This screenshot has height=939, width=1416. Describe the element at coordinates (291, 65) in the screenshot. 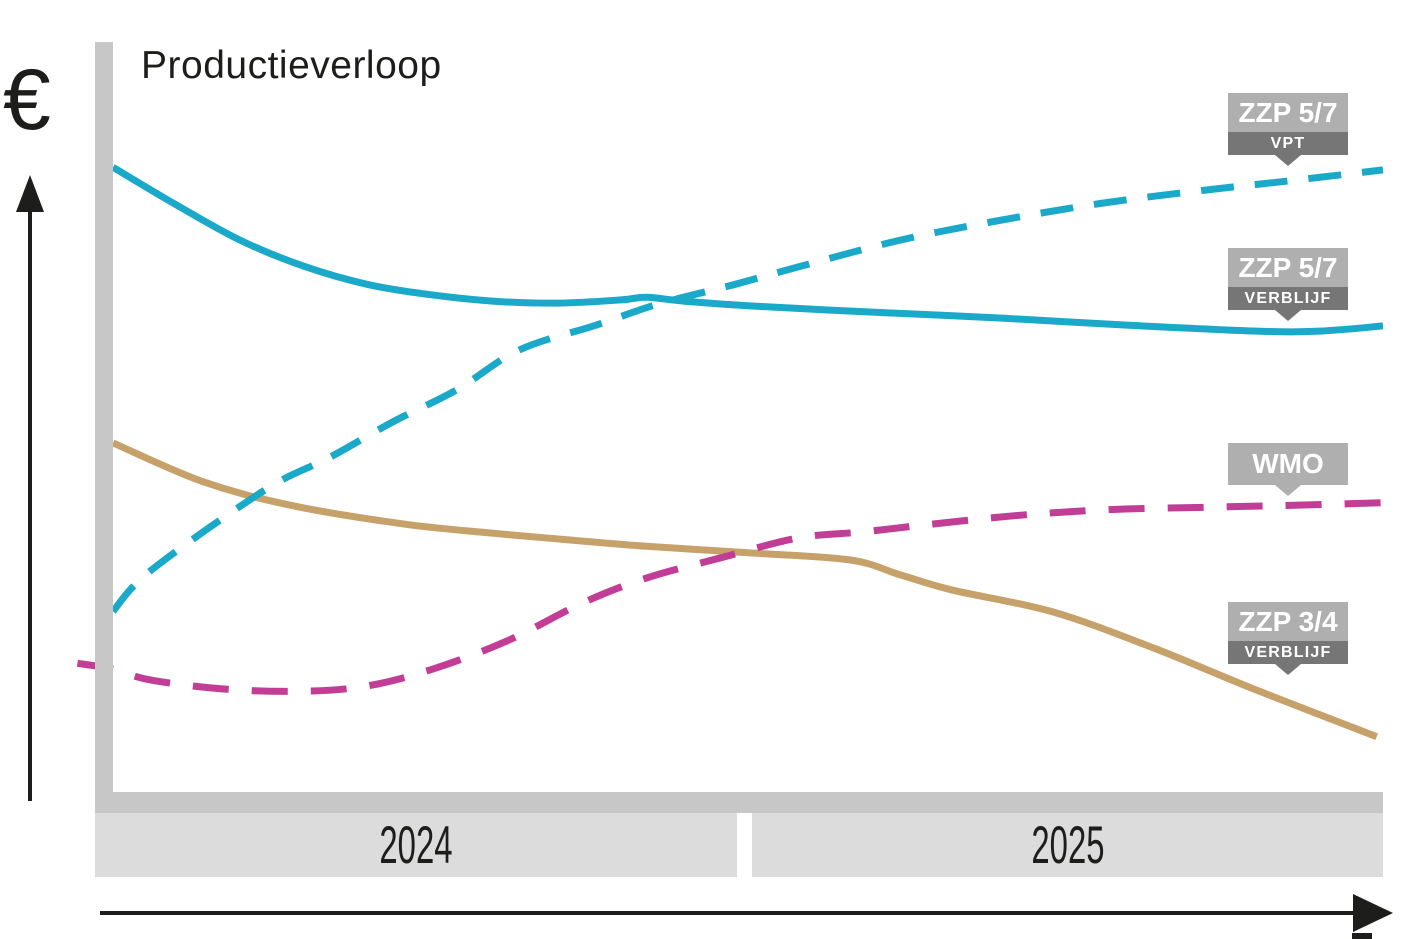

I see `chart-title: Productieverloop` at that location.